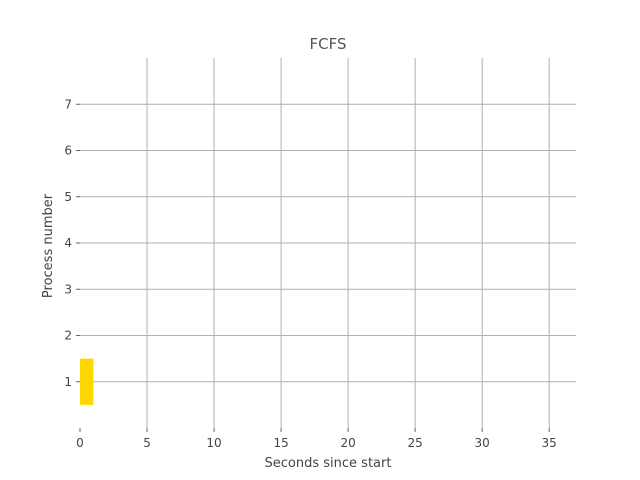 The height and width of the screenshot is (480, 640). What do you see at coordinates (213, 443) in the screenshot?
I see `x-tick-label: 10` at bounding box center [213, 443].